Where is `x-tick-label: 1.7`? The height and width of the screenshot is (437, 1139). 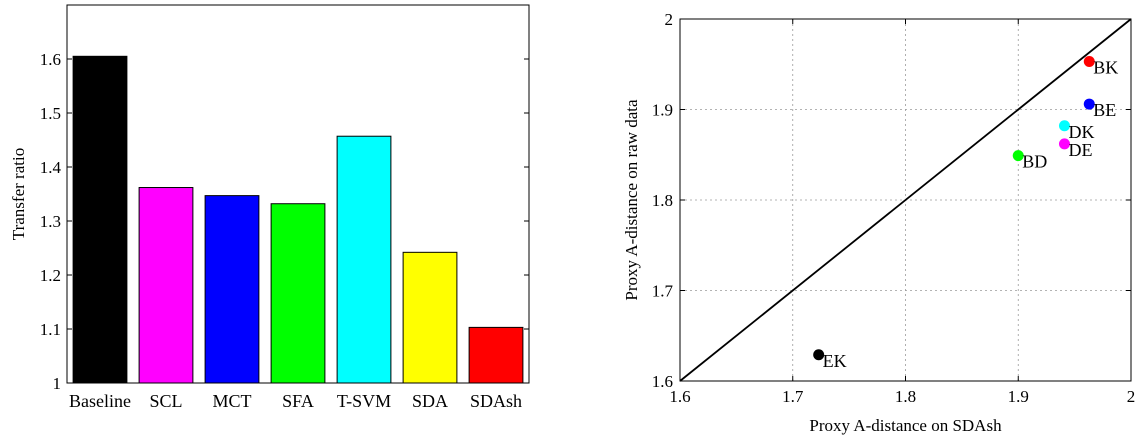 x-tick-label: 1.7 is located at coordinates (793, 396).